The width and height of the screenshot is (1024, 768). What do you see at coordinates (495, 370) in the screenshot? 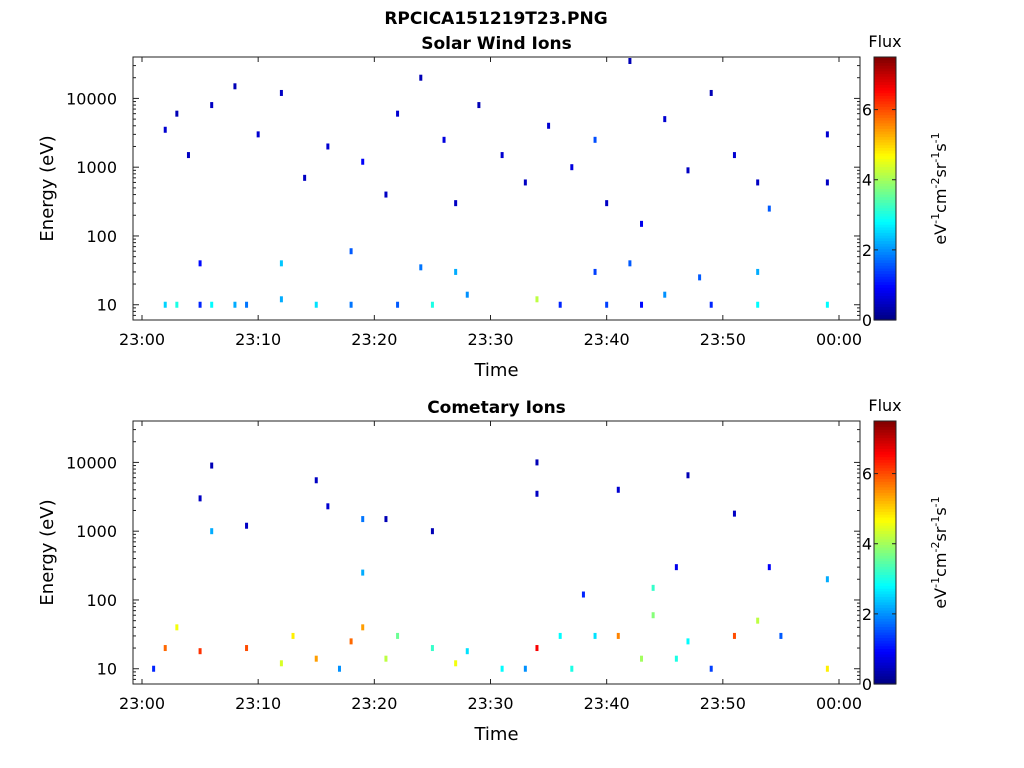
I see `x-axis-label: Time` at bounding box center [495, 370].